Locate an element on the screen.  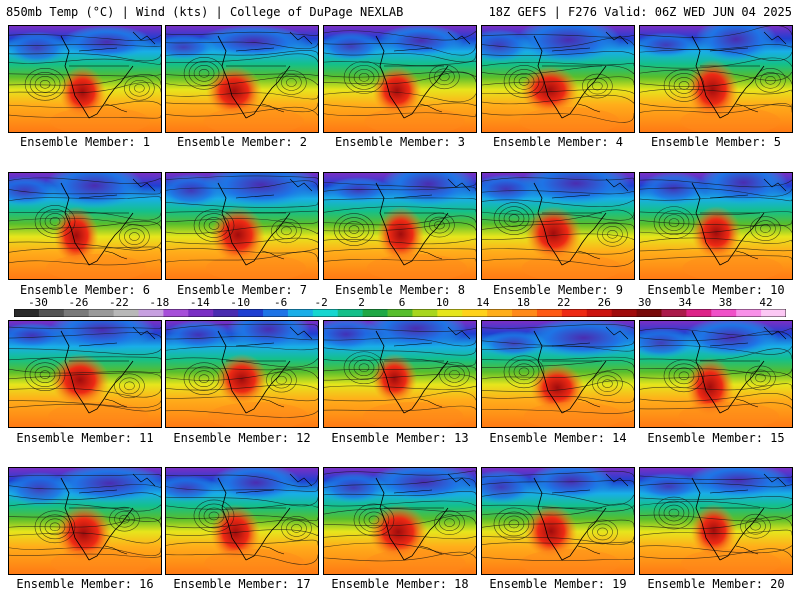
ensemble-member-label: Ensemble Member: 9 is located at coordinates (558, 290).